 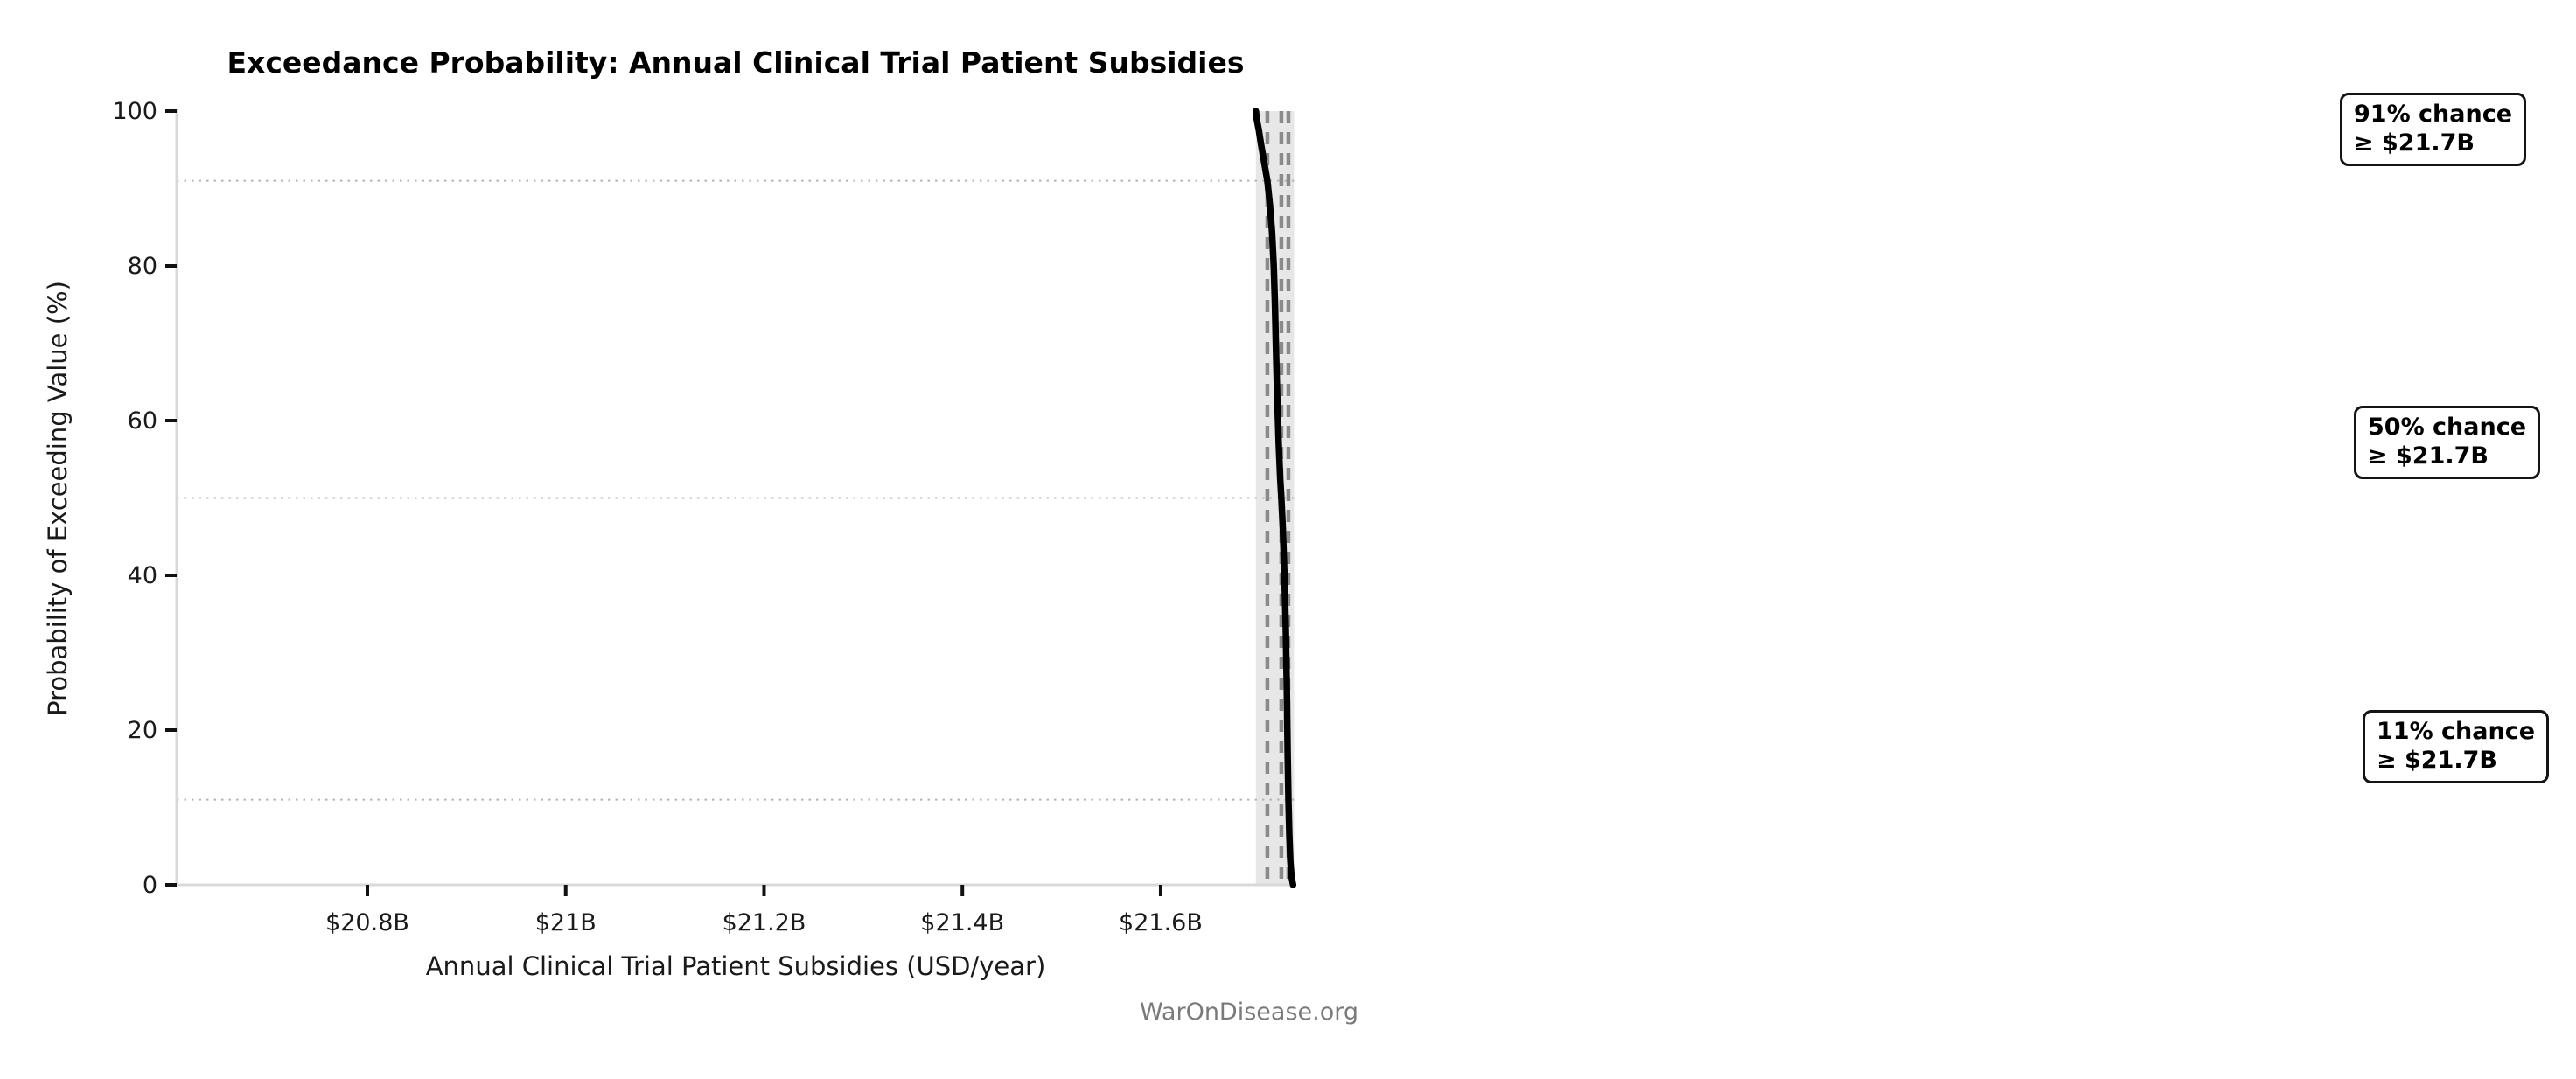 What do you see at coordinates (58, 498) in the screenshot?
I see `y-axis-label: Probability of Exceeding Value (%)` at bounding box center [58, 498].